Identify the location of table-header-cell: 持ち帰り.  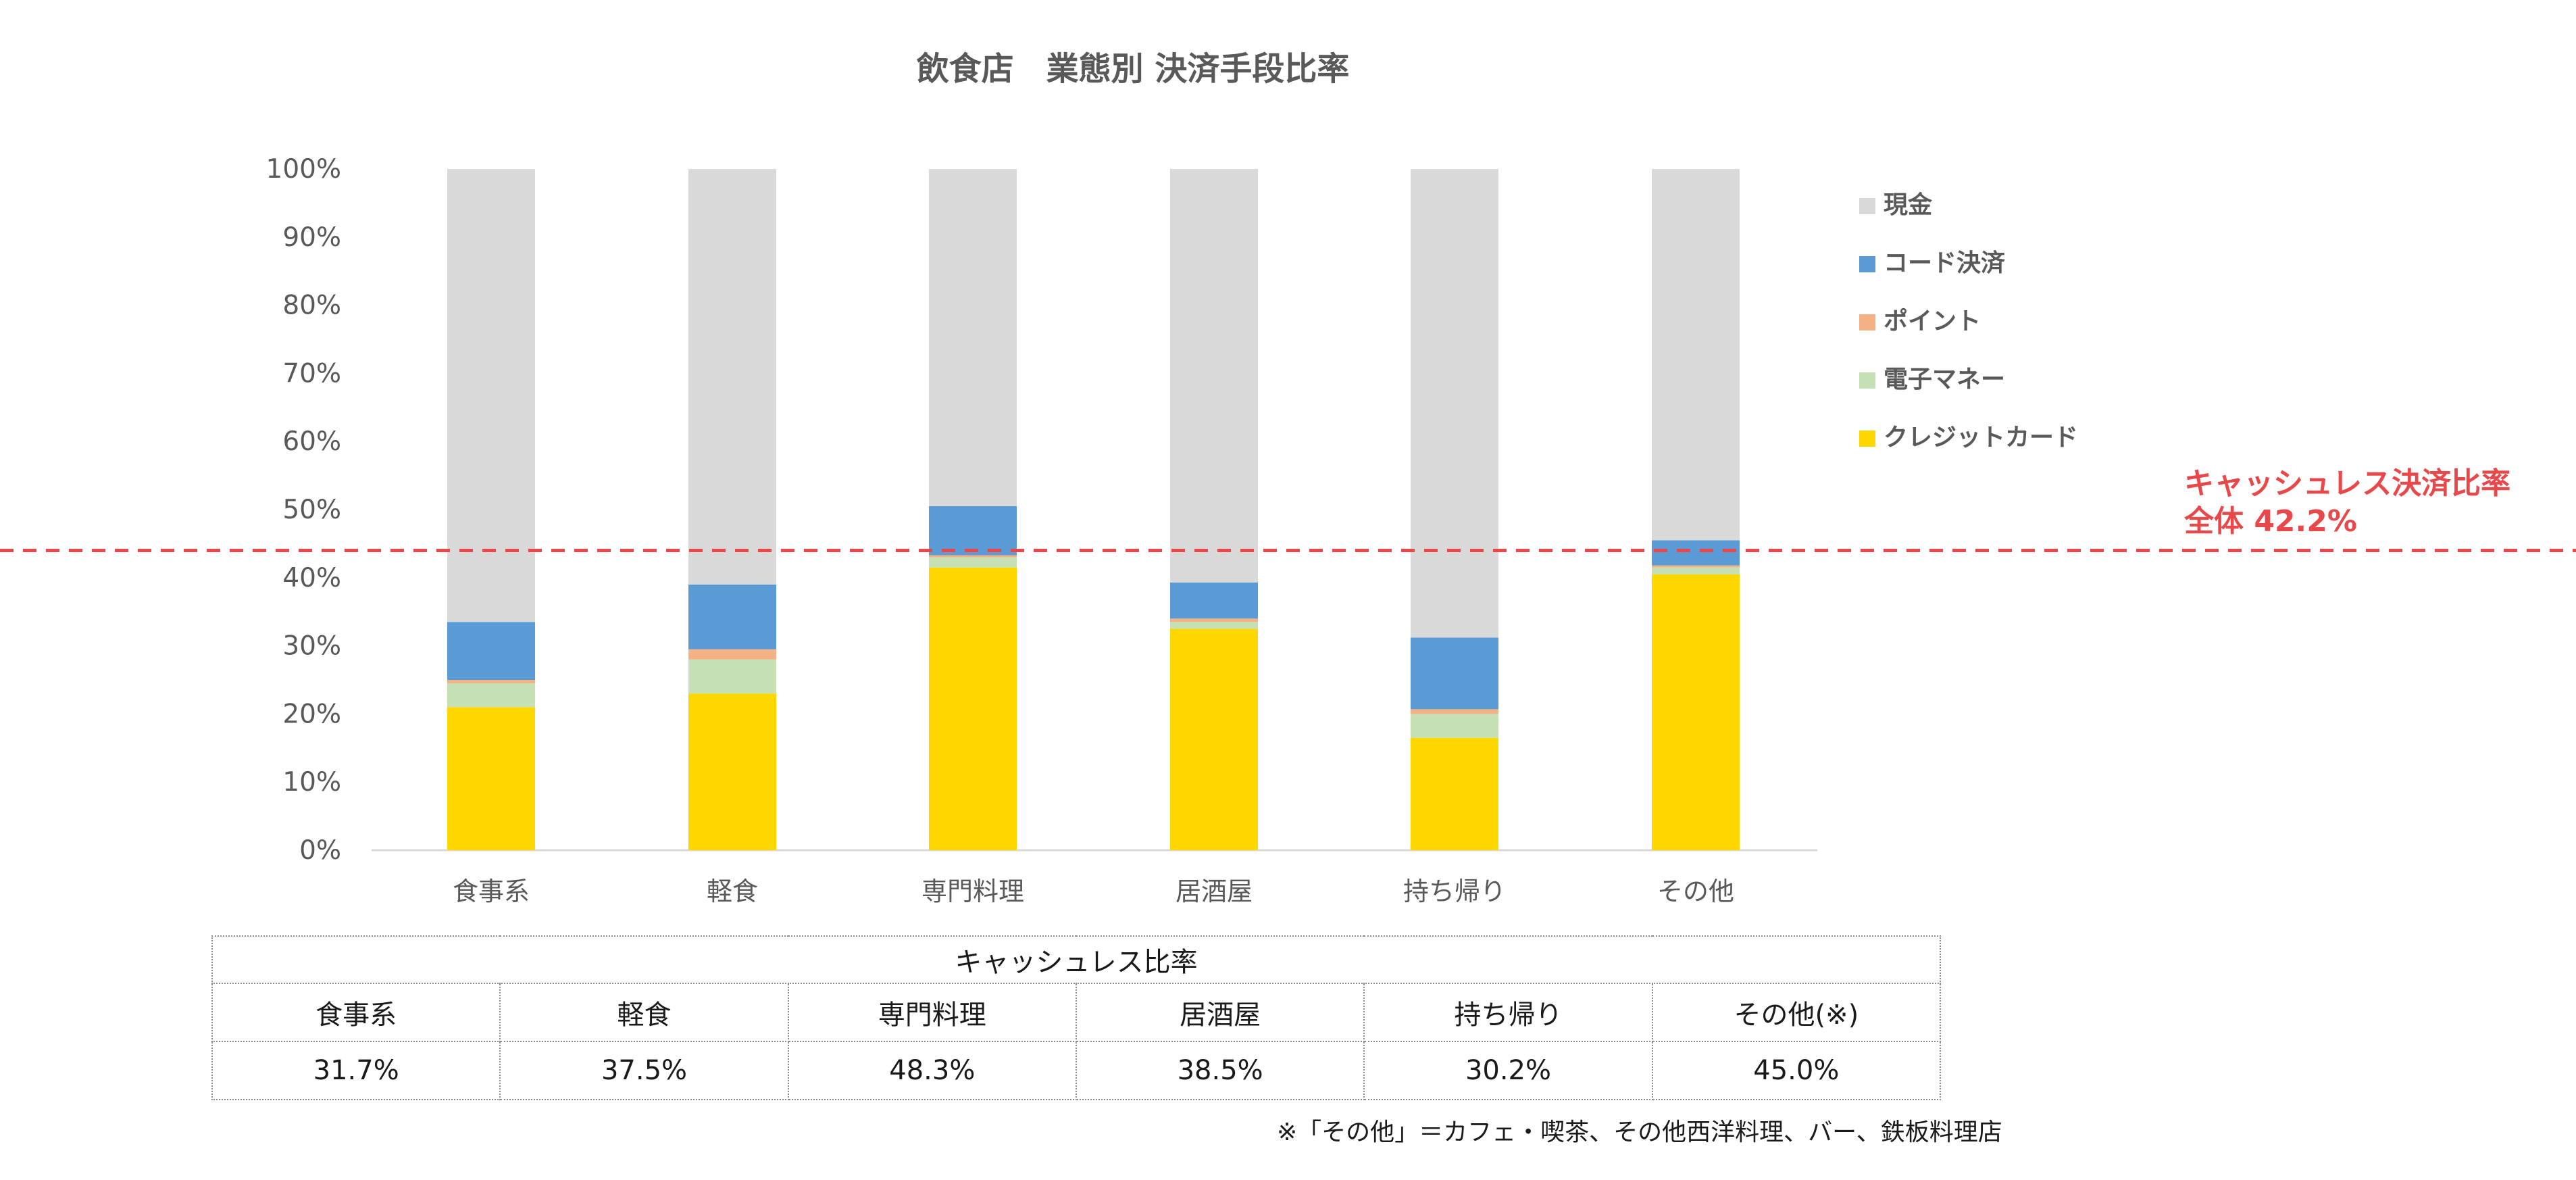
(1508, 1013).